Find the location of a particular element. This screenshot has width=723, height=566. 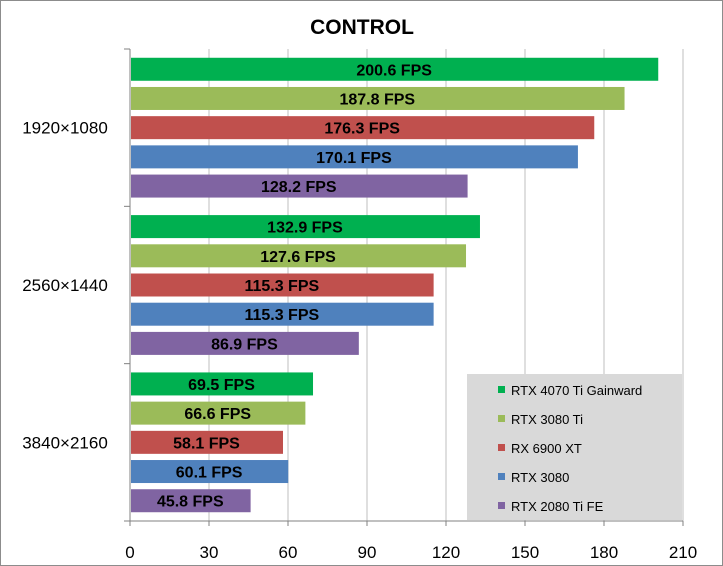

x-tick-label: 30 is located at coordinates (209, 552).